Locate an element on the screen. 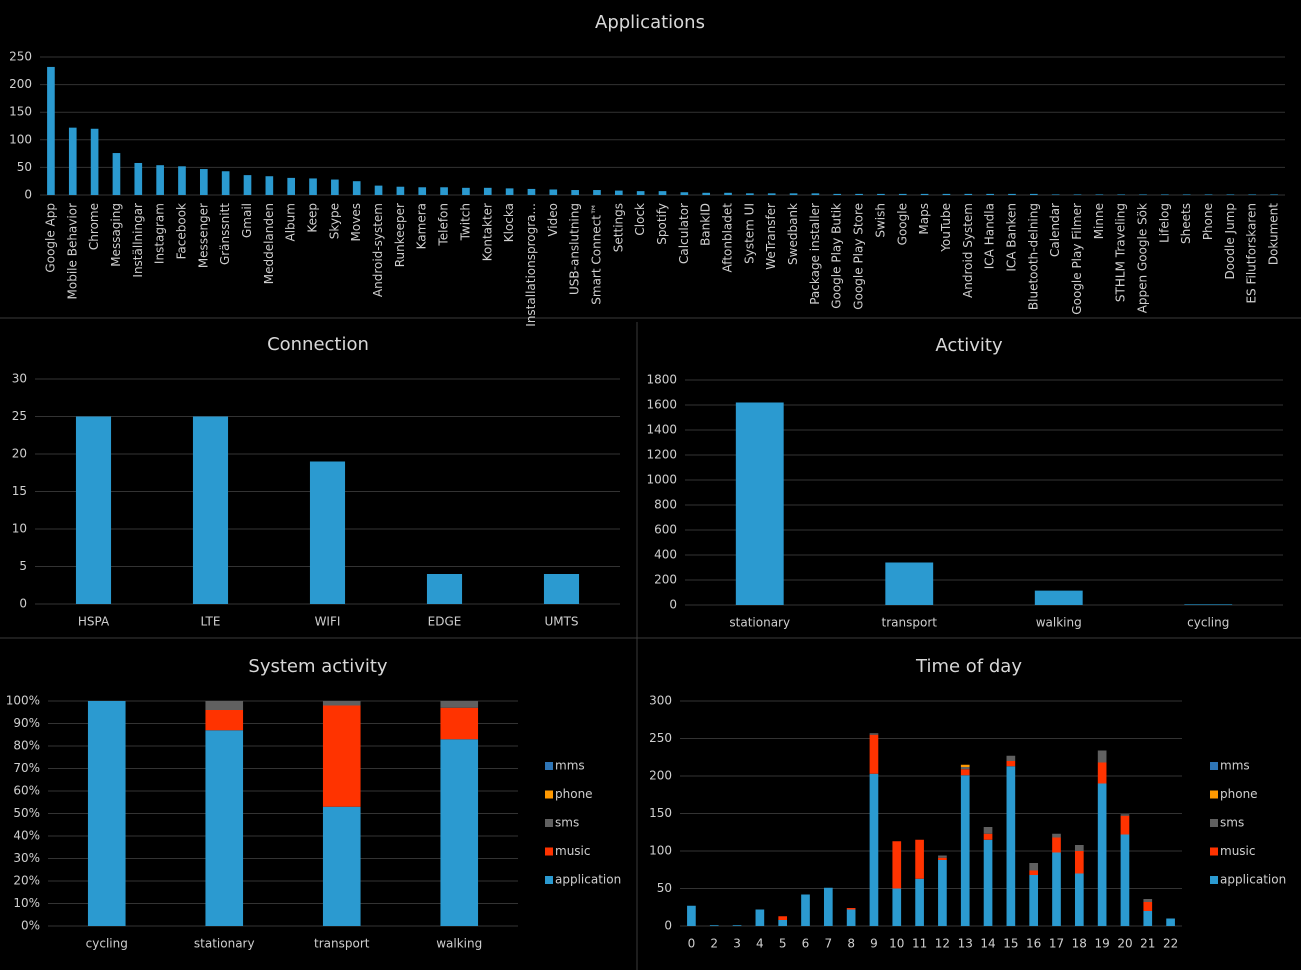 This screenshot has width=1301, height=970. x-tick-label: Mobile Behavior is located at coordinates (72, 251).